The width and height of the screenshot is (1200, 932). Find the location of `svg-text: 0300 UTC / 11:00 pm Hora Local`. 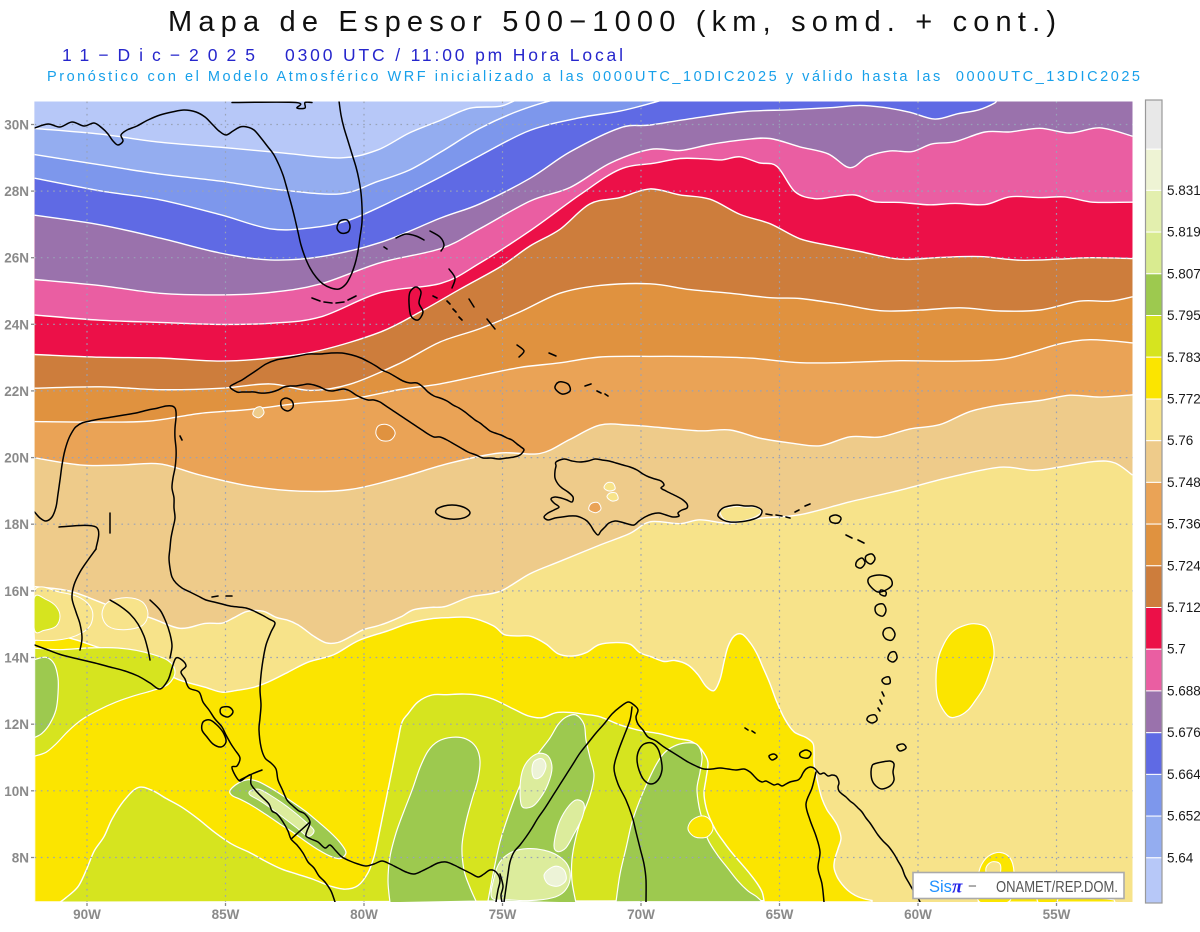

svg-text: 0300 UTC / 11:00 pm Hora Local is located at coordinates (454, 55).